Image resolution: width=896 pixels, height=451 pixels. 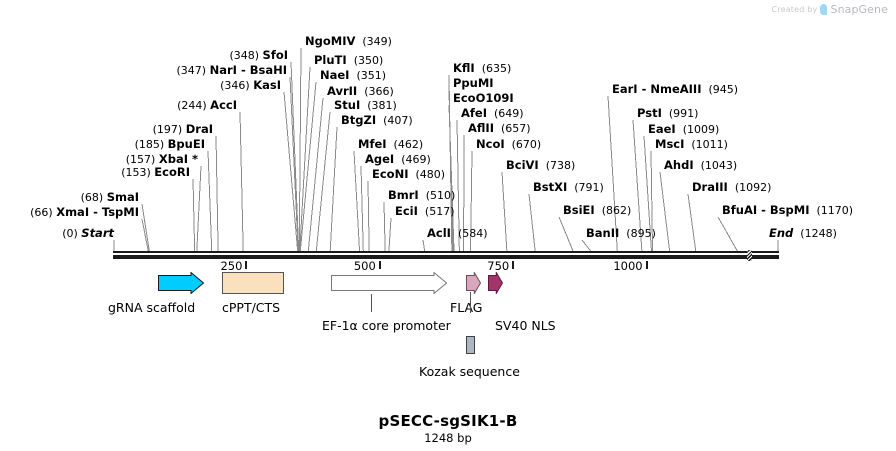 I want to click on enzyme-label-banii: BanII (895), so click(x=621, y=233).